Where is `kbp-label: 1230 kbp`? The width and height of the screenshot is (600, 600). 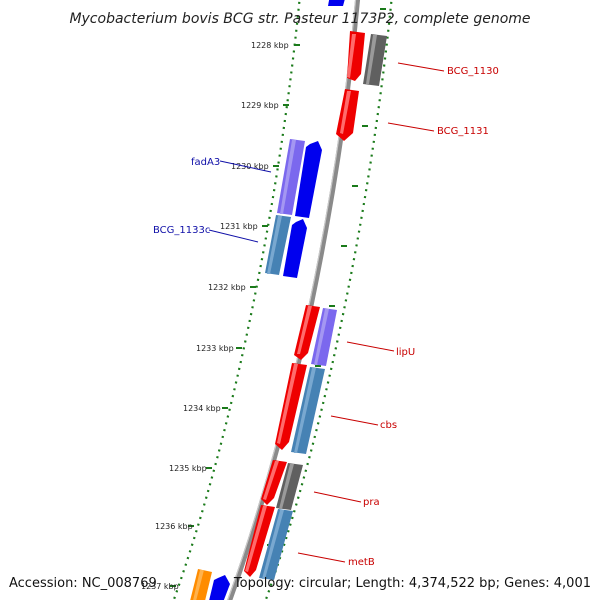 kbp-label: 1230 kbp is located at coordinates (250, 166).